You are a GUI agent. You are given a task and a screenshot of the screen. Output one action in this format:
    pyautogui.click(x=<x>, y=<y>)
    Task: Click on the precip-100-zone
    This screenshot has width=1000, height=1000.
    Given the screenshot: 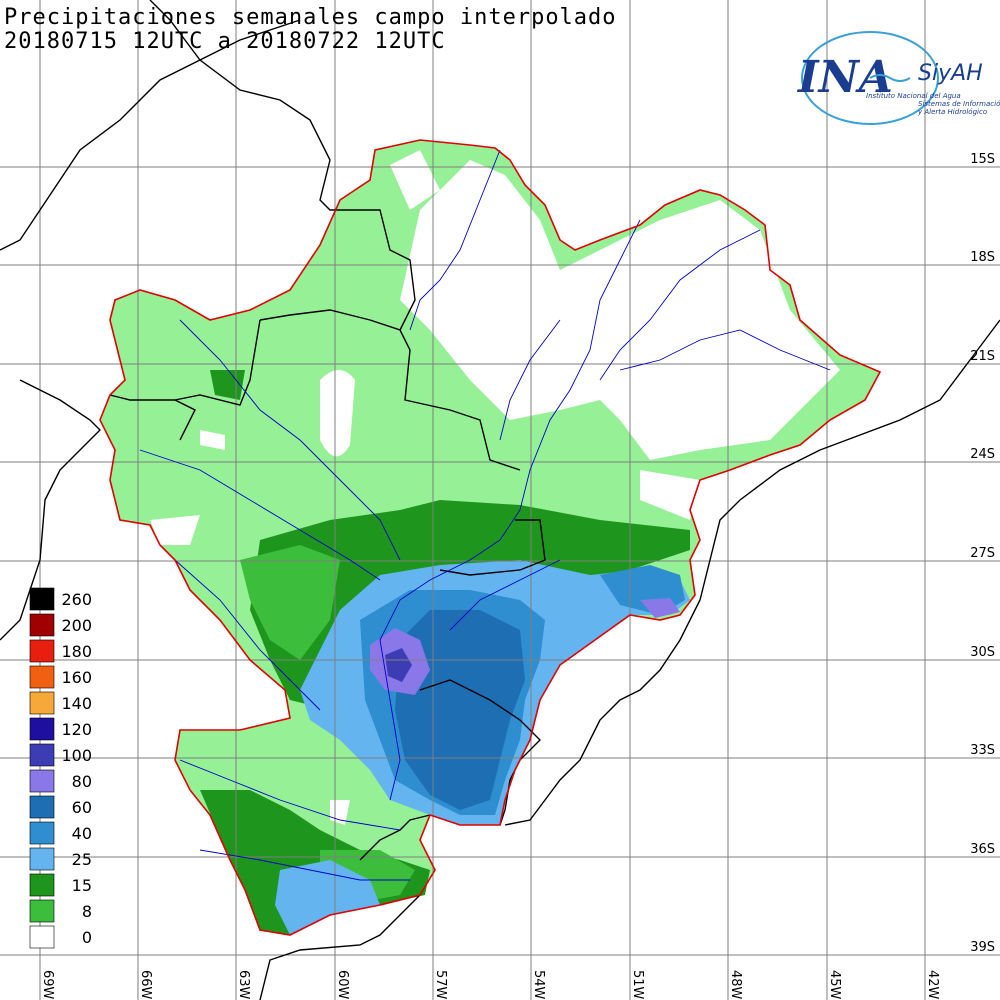 What is the action you would take?
    pyautogui.click(x=398, y=665)
    